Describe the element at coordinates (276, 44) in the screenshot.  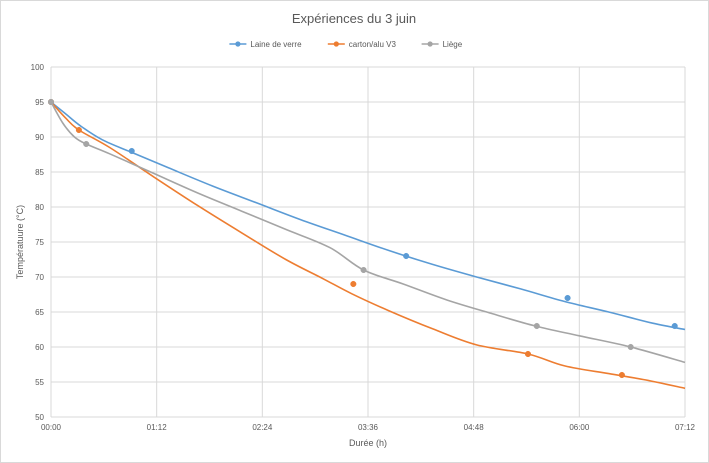
I see `legend-label: Laine de verre` at that location.